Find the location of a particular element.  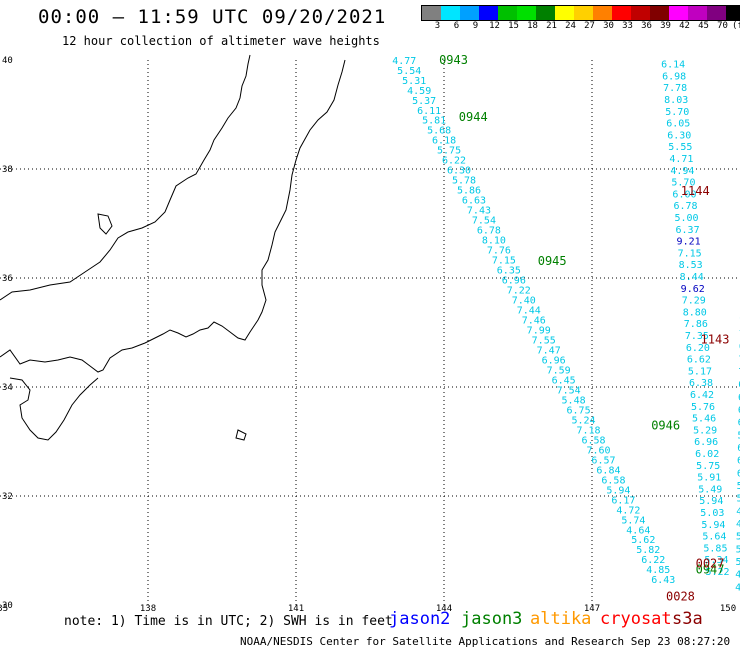

swh-value: 5.76 is located at coordinates (703, 407).